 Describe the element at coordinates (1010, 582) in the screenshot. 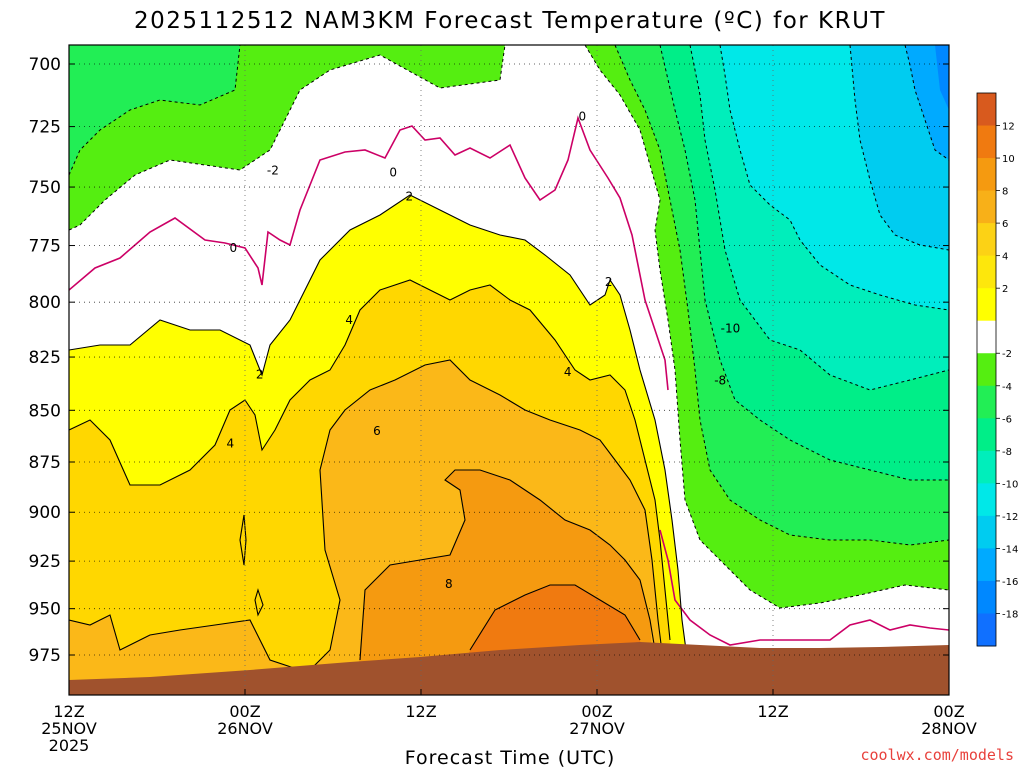

I see `colorbar-label: -16` at that location.